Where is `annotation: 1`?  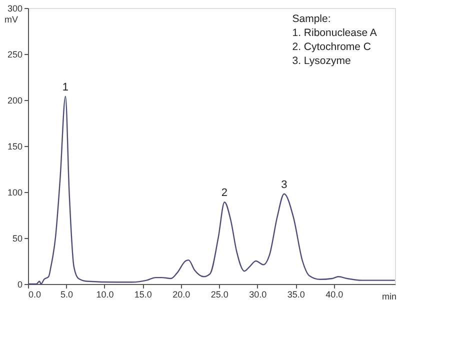
annotation: 1 is located at coordinates (65, 87).